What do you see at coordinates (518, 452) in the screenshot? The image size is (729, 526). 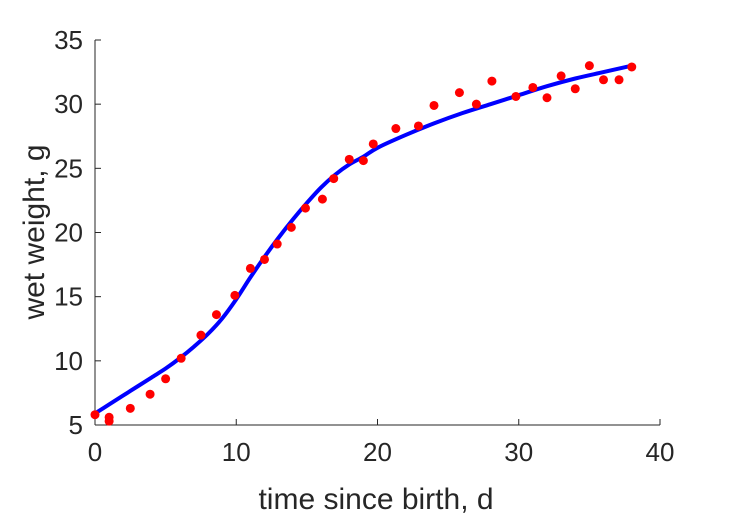 I see `x-tick-label: 30` at bounding box center [518, 452].